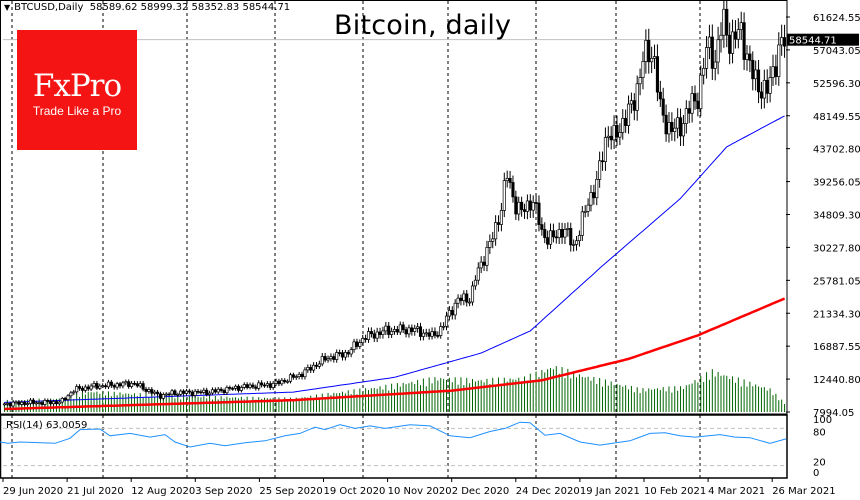 This screenshot has width=860, height=500. What do you see at coordinates (675, 491) in the screenshot?
I see `x-tick-label: 10 Feb 2021` at bounding box center [675, 491].